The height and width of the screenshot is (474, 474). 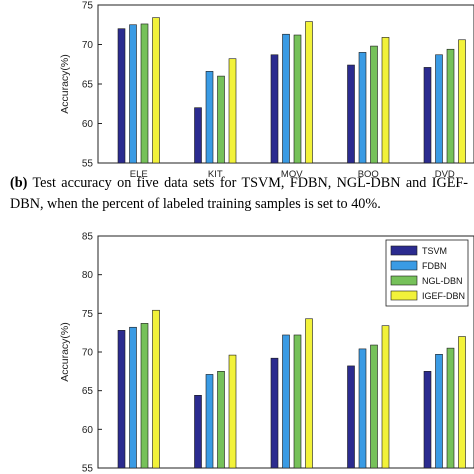 What do you see at coordinates (88, 237) in the screenshot?
I see `y-tick-label: 85` at bounding box center [88, 237].